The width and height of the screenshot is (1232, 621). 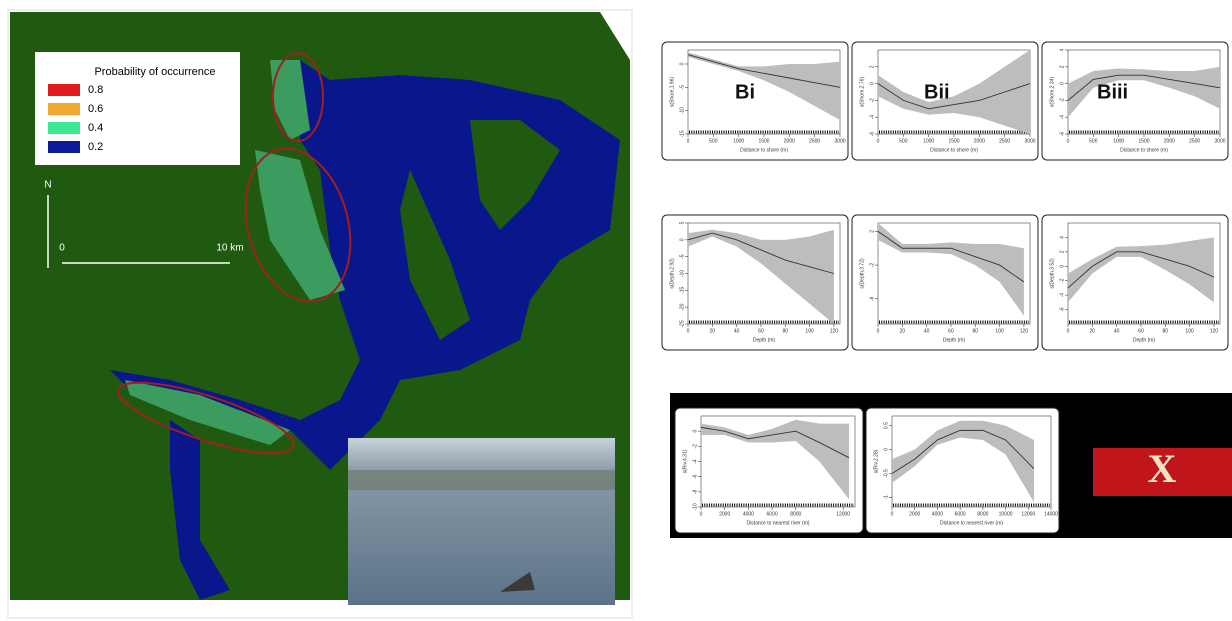 What do you see at coordinates (886, 497) in the screenshot?
I see `y-tick-label: -1` at bounding box center [886, 497].